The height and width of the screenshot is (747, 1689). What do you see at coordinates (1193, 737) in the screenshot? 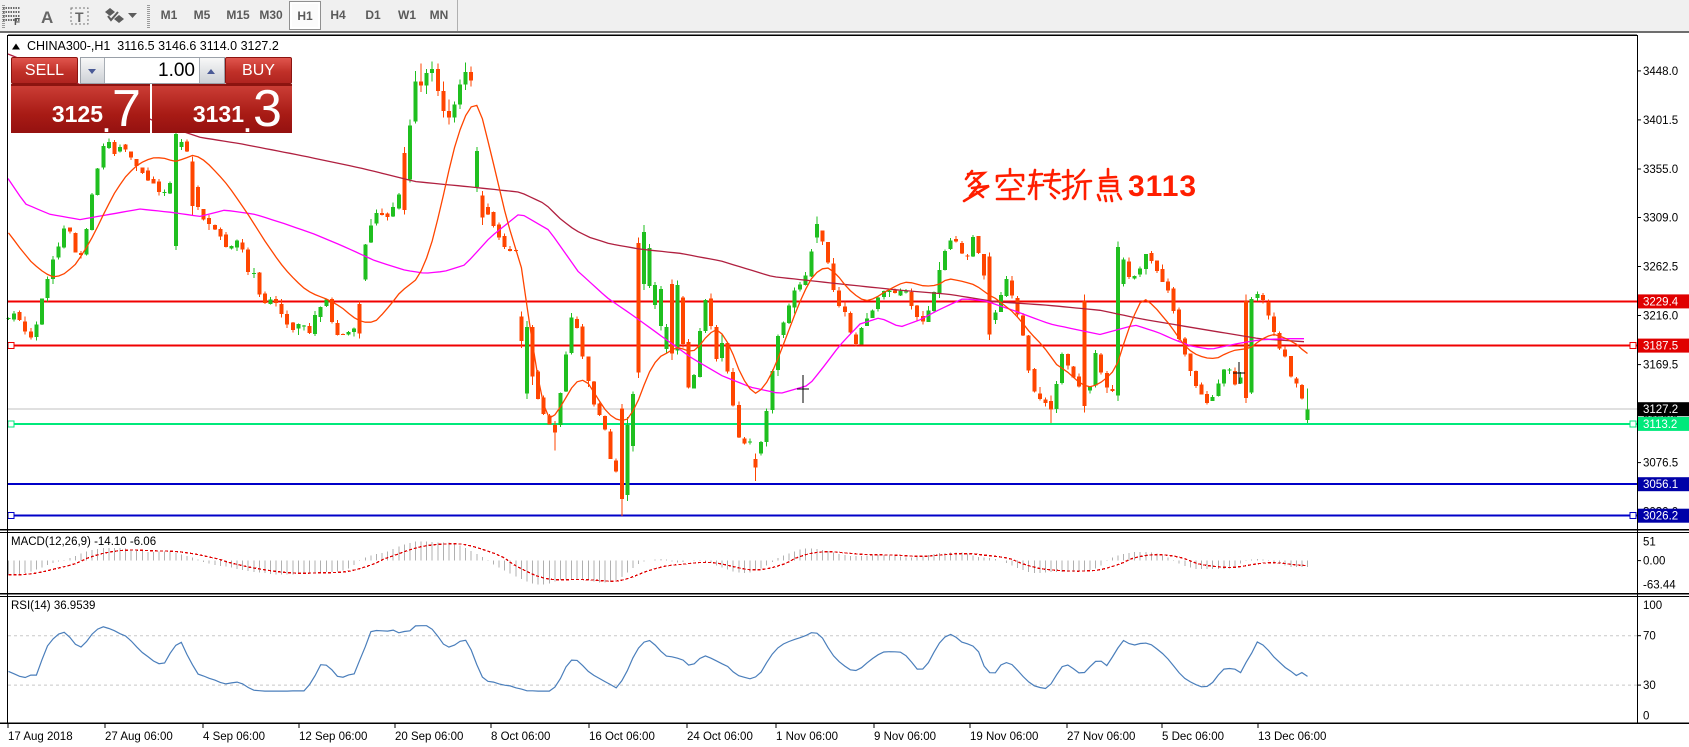
I see `svg-text: 5 Dec 06:00` at bounding box center [1193, 737].